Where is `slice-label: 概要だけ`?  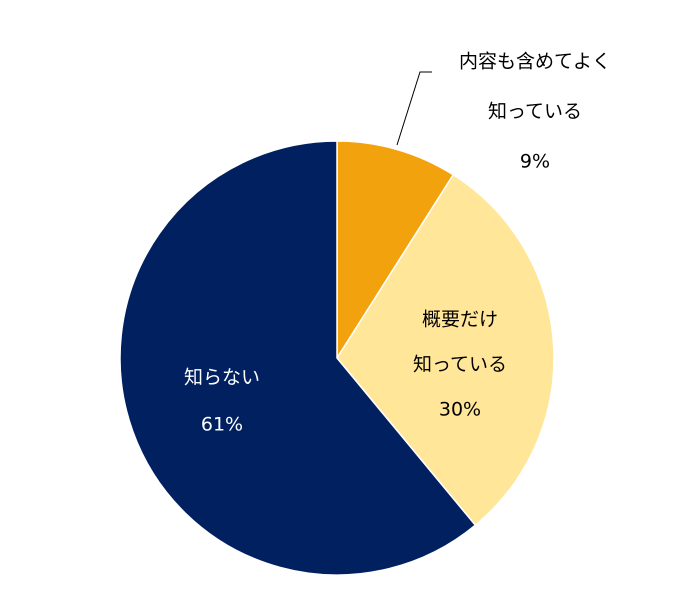 slice-label: 概要だけ is located at coordinates (460, 320).